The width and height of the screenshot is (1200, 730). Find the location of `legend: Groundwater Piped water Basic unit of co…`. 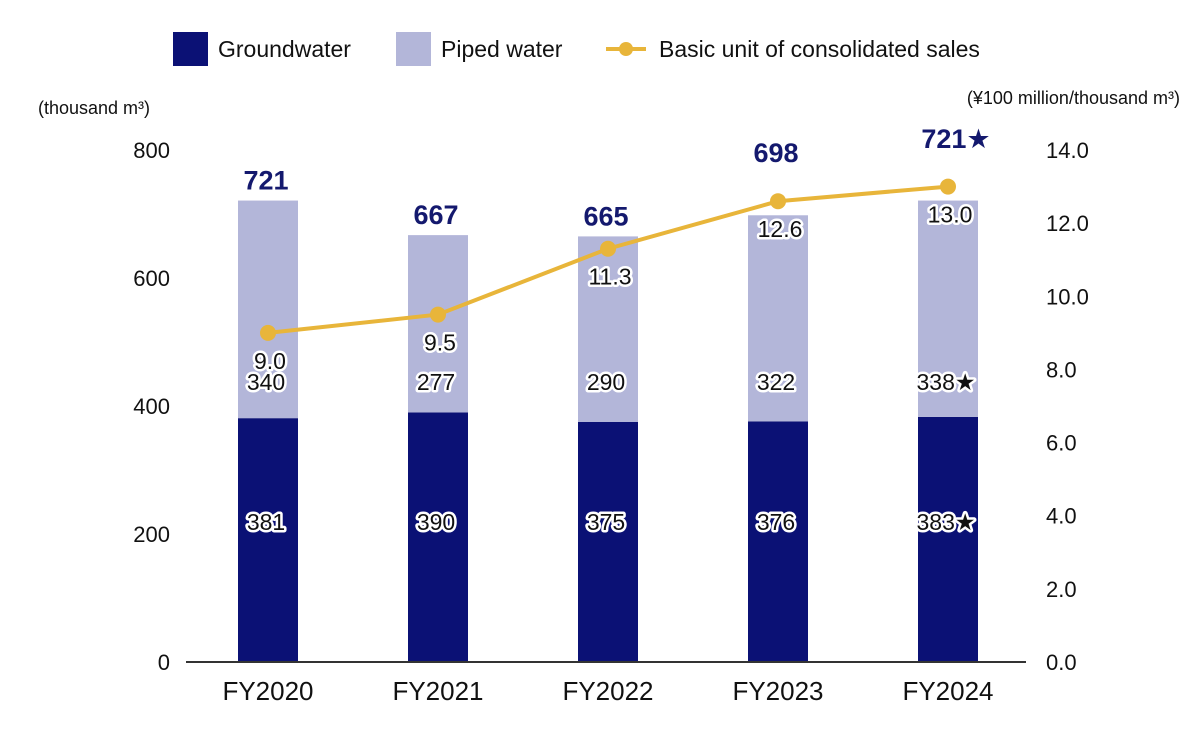

legend: Groundwater Piped water Basic unit of co… is located at coordinates (576, 49).